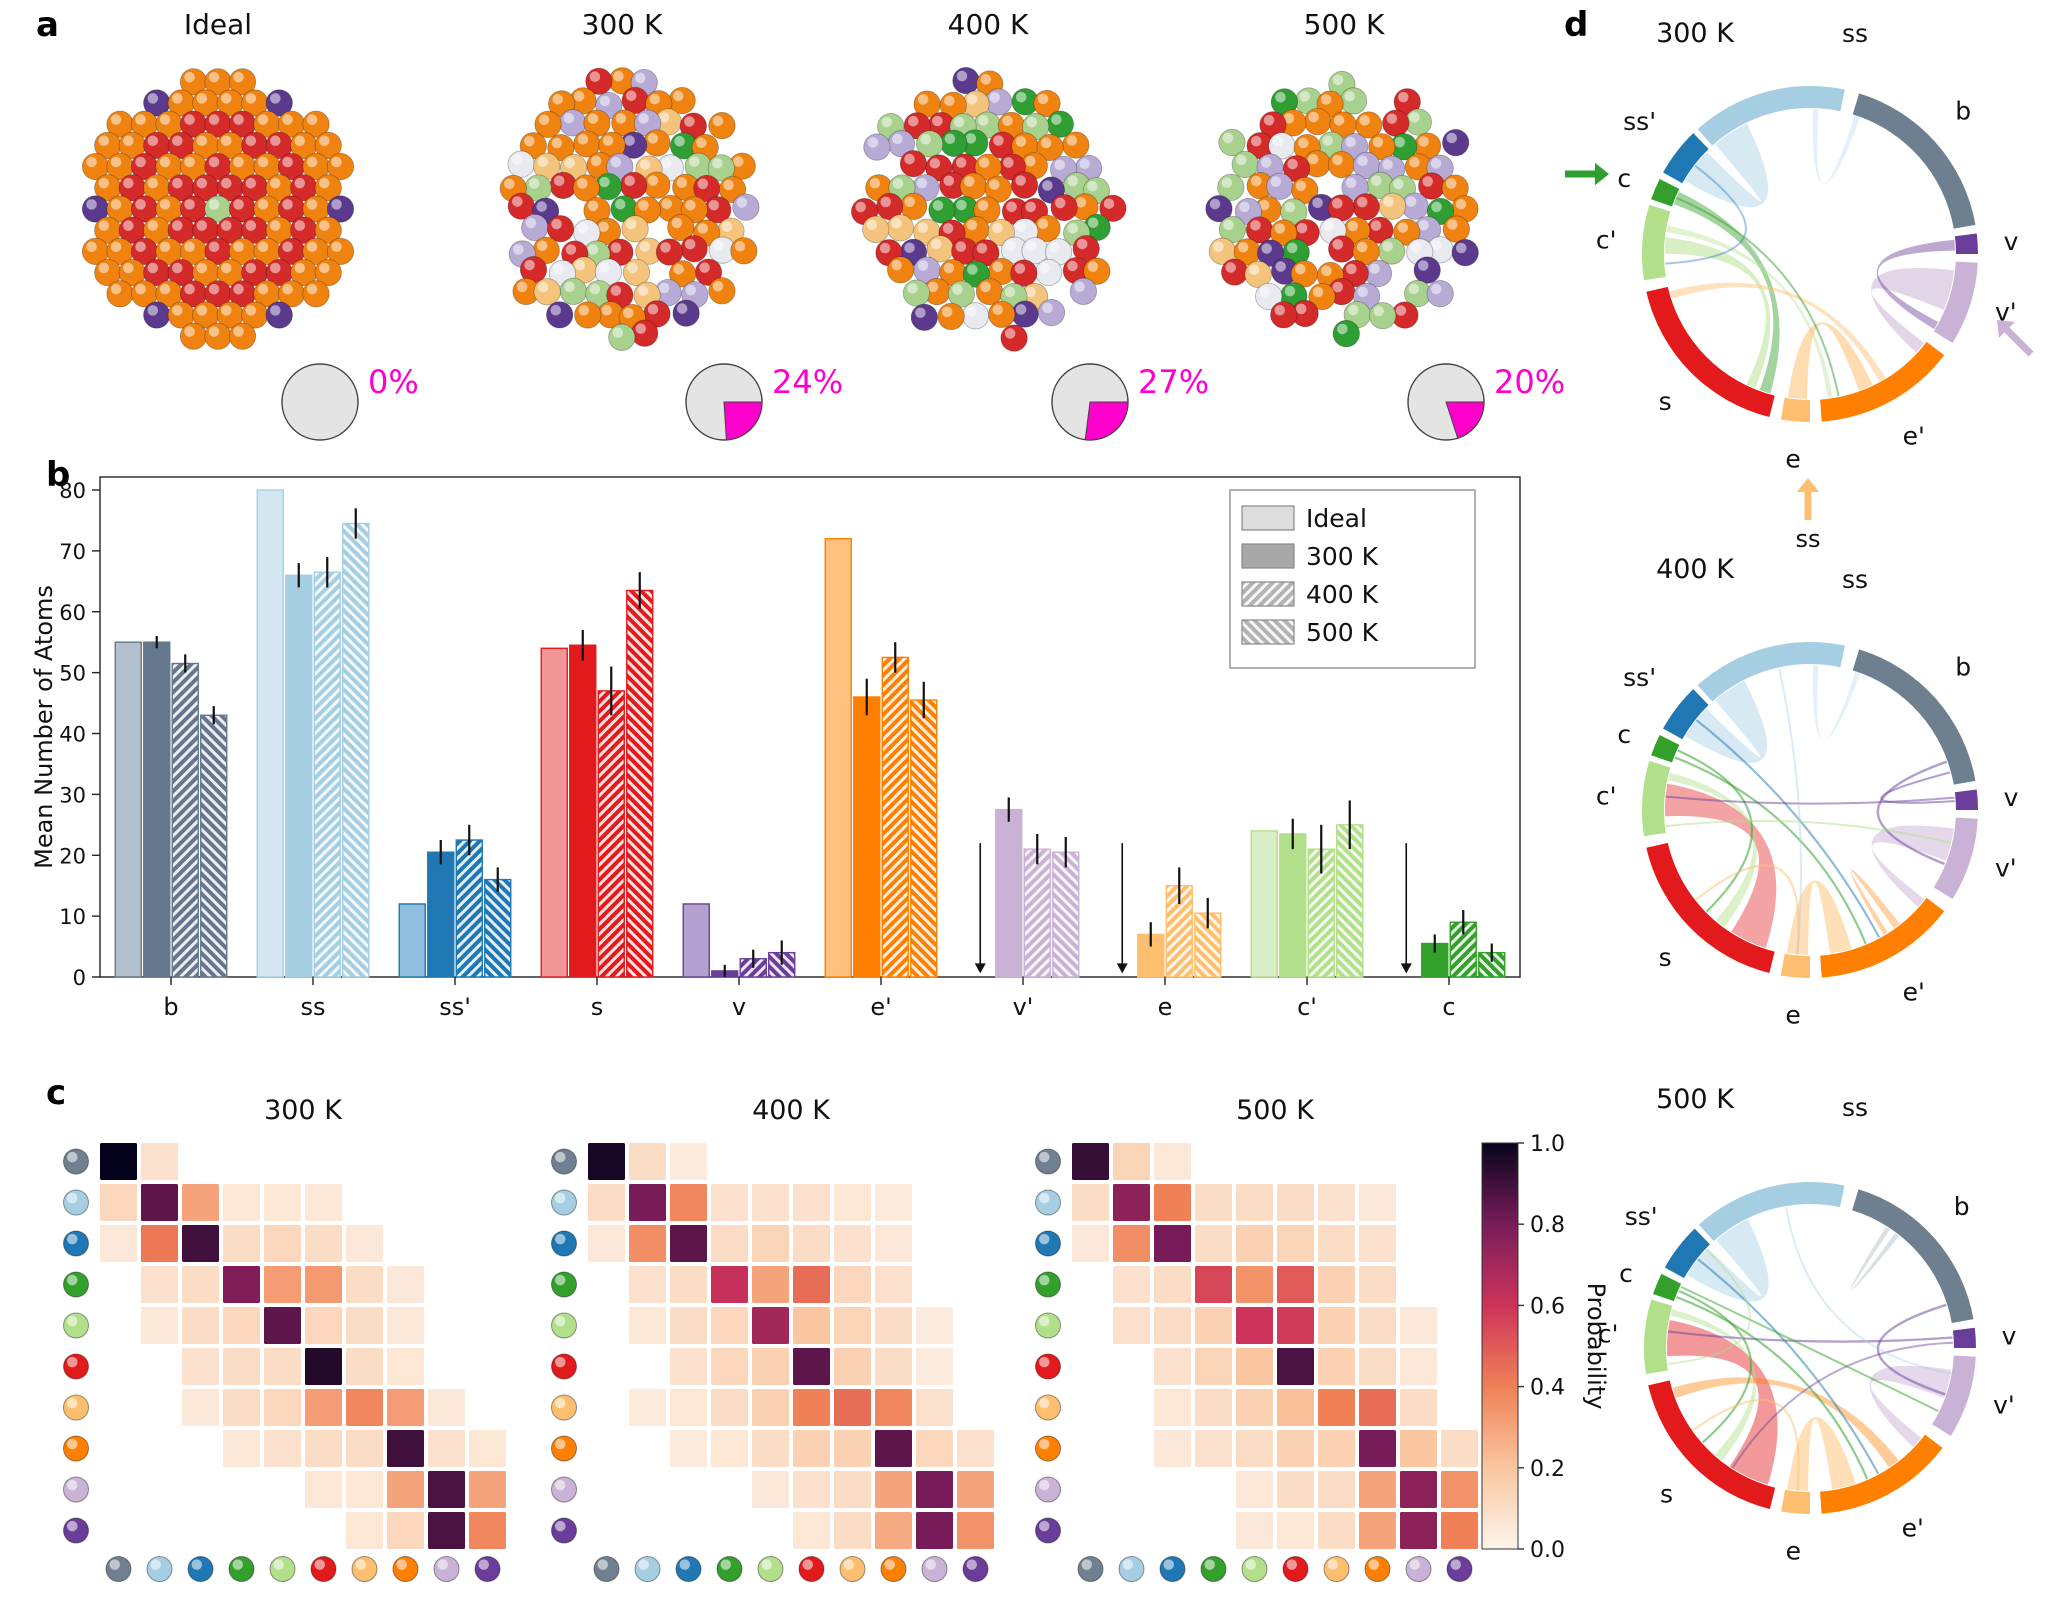 The image size is (2050, 1597). Describe the element at coordinates (893, 1366) in the screenshot. I see `heatmap-cell-s-e'` at that location.